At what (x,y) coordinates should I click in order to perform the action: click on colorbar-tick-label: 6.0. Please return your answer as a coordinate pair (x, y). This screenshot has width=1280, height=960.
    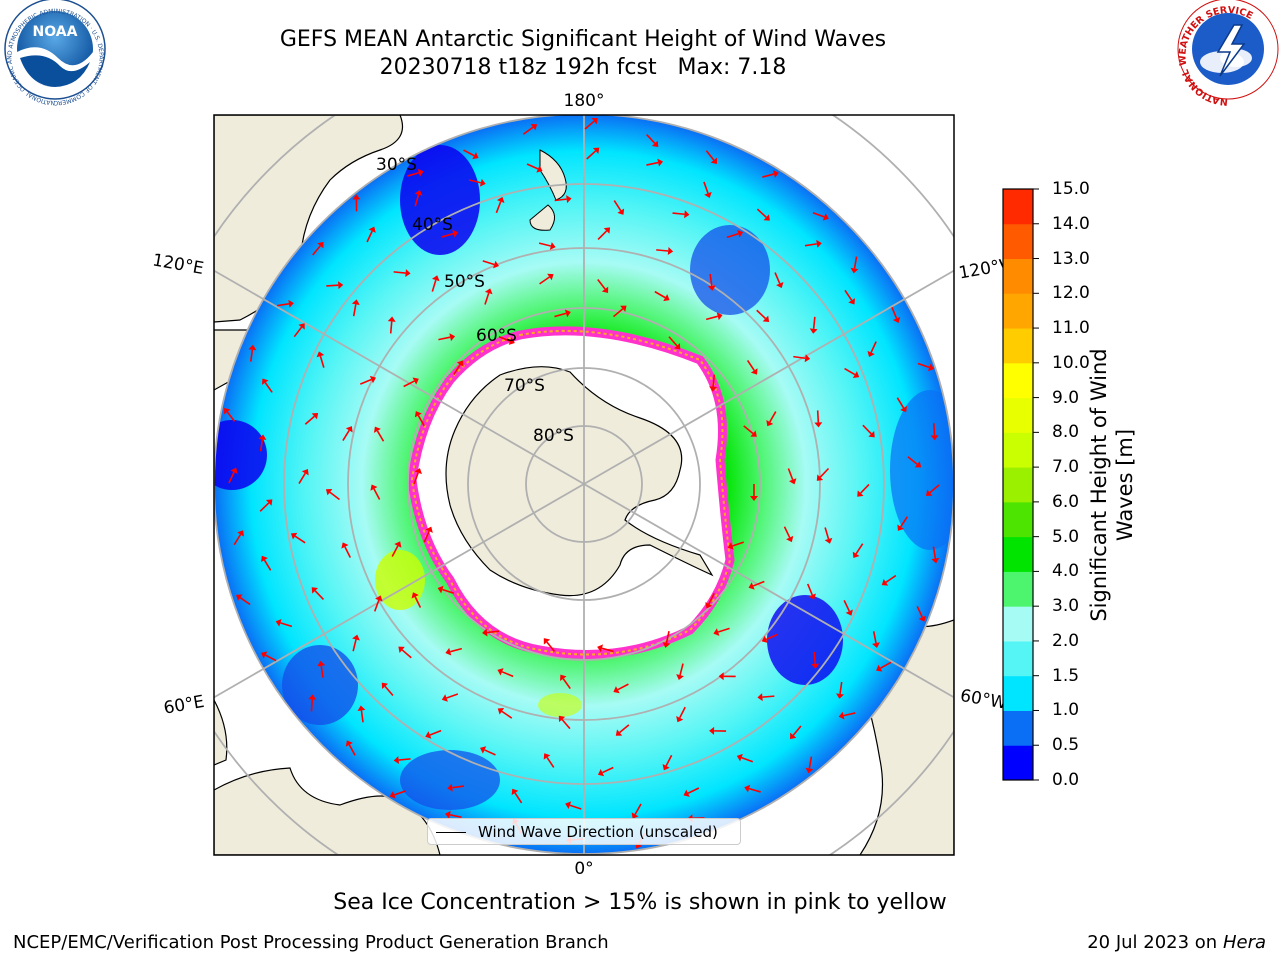
    Looking at the image, I should click on (1066, 501).